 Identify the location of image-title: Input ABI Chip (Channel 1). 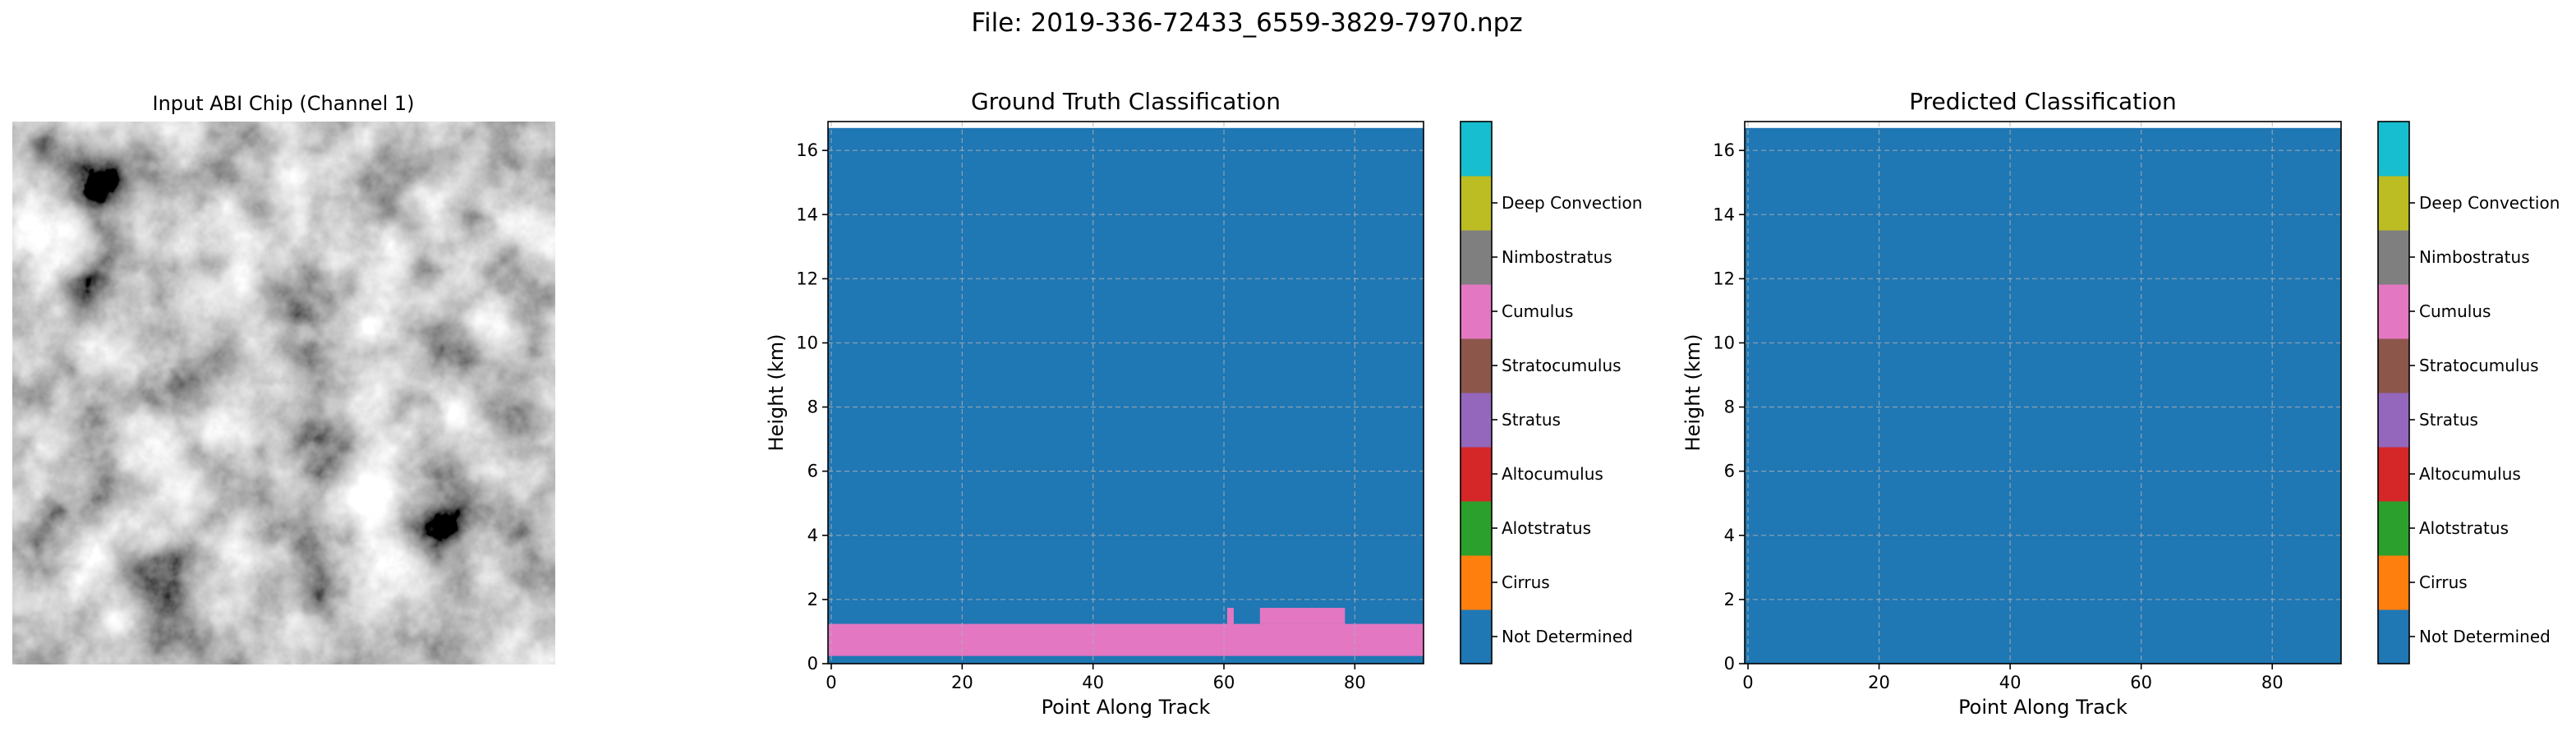
(283, 103).